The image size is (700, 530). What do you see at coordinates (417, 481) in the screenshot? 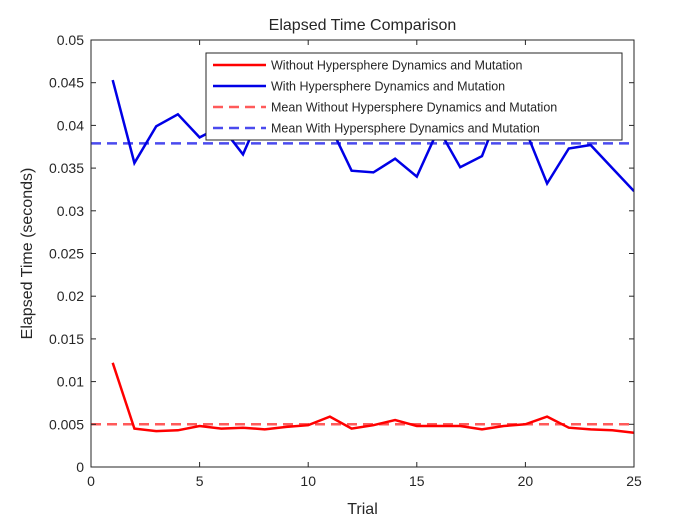
I see `x-tick-label: 15` at bounding box center [417, 481].